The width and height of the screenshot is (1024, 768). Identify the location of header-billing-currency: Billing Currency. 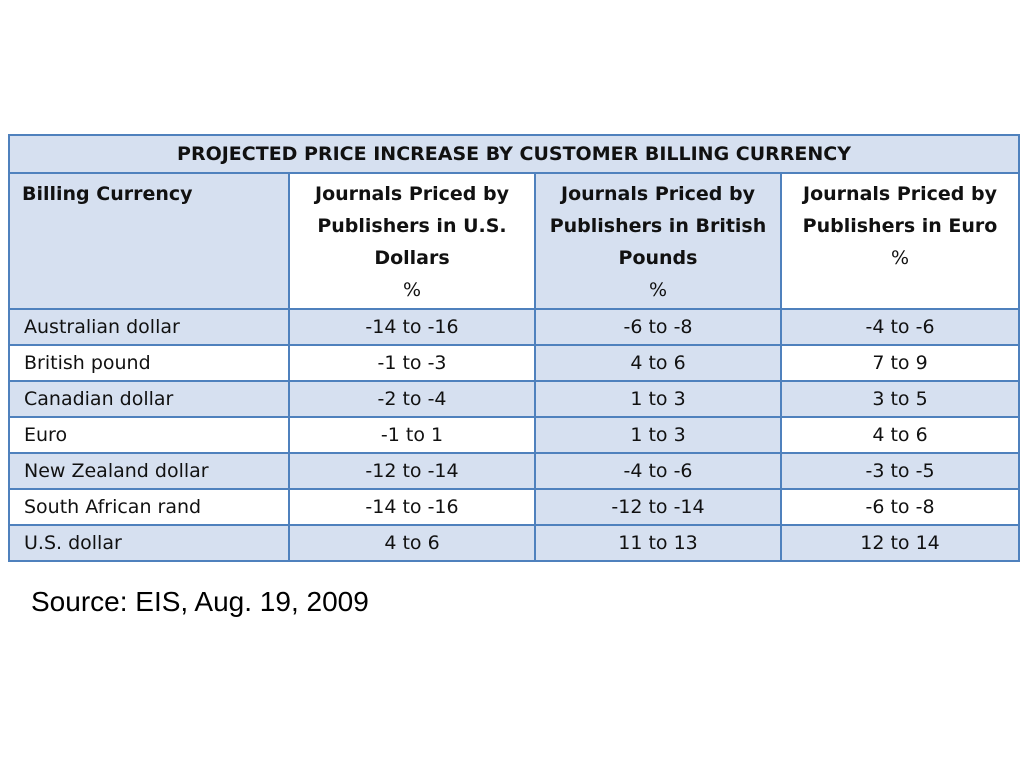
(149, 241).